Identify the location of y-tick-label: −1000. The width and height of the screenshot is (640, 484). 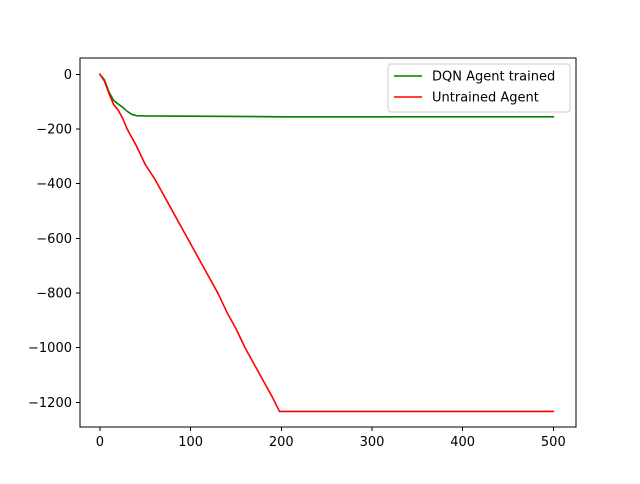
(50, 348).